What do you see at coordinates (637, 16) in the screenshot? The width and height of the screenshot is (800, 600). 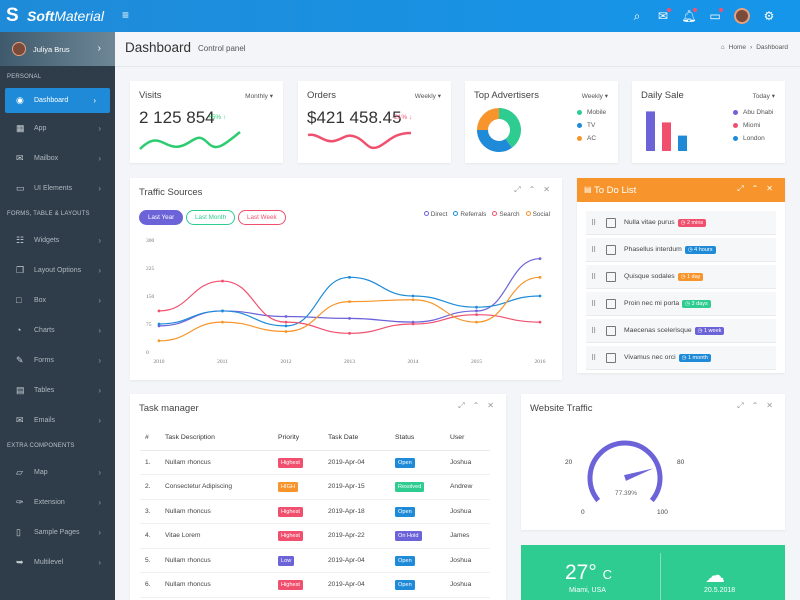 I see `search-icon: ⌕` at bounding box center [637, 16].